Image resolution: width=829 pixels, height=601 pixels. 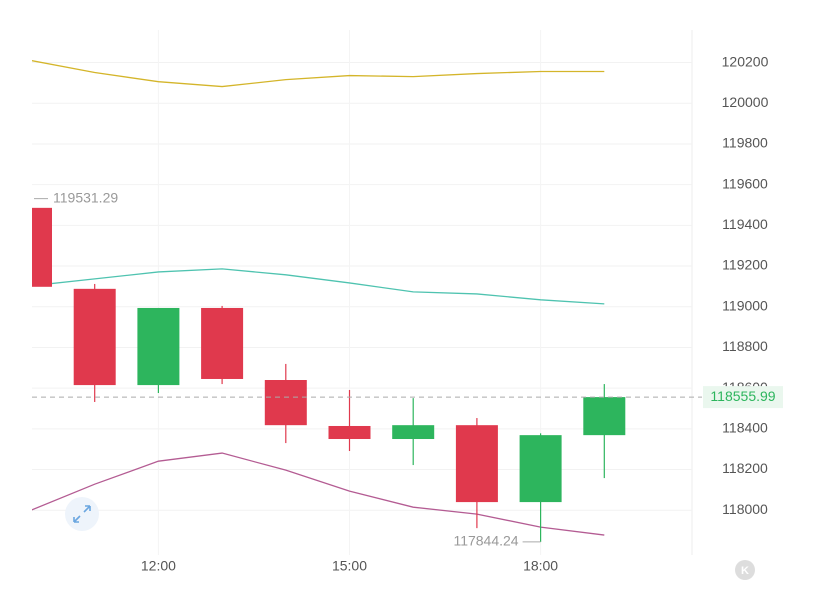 I want to click on y-tick-label: 119000, so click(x=745, y=305).